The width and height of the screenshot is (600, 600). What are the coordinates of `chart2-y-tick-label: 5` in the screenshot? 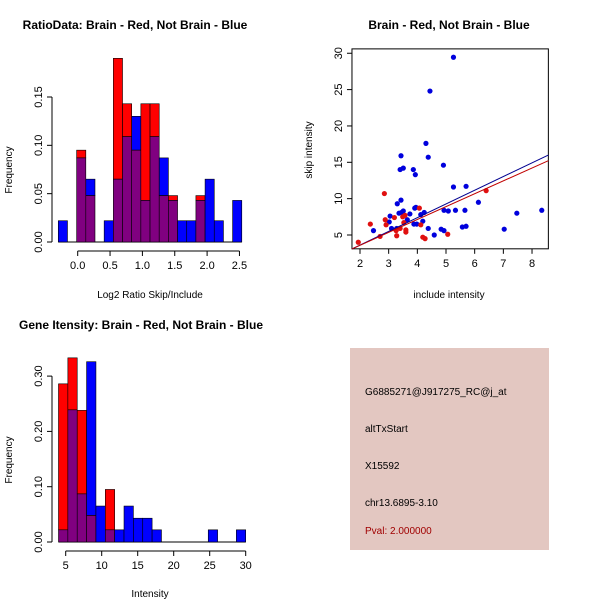 It's located at (339, 235).